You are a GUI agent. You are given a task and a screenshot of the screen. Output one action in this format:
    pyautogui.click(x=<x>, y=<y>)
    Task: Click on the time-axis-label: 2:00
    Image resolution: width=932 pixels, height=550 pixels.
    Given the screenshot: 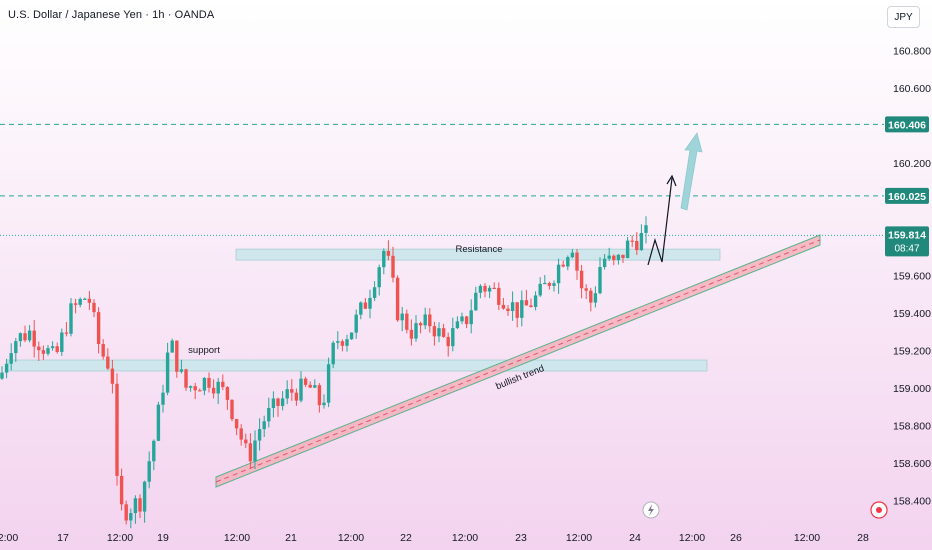 What is the action you would take?
    pyautogui.click(x=9, y=538)
    